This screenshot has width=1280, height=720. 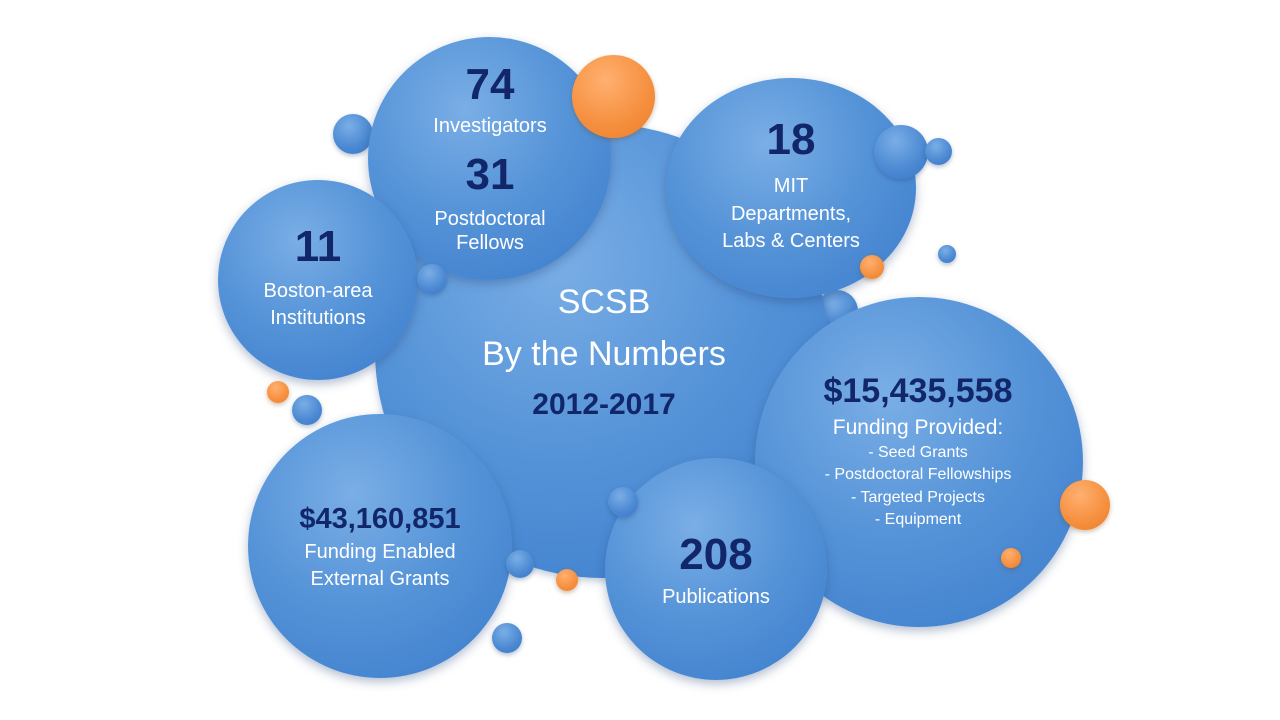 What do you see at coordinates (604, 354) in the screenshot?
I see `center-title-line2: By the Numbers` at bounding box center [604, 354].